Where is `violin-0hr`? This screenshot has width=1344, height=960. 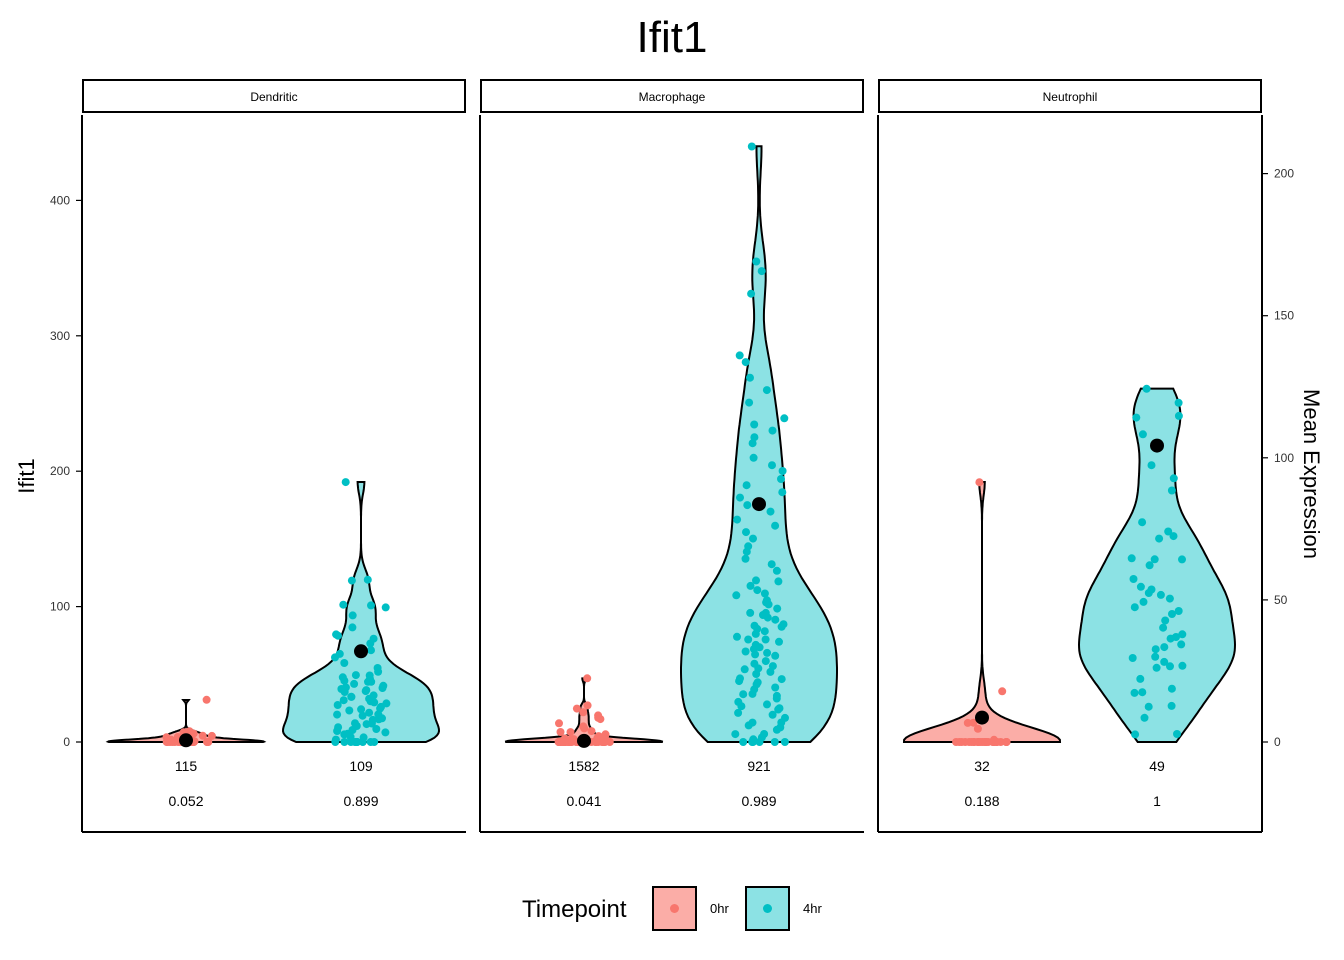
violin-0hr is located at coordinates (982, 612).